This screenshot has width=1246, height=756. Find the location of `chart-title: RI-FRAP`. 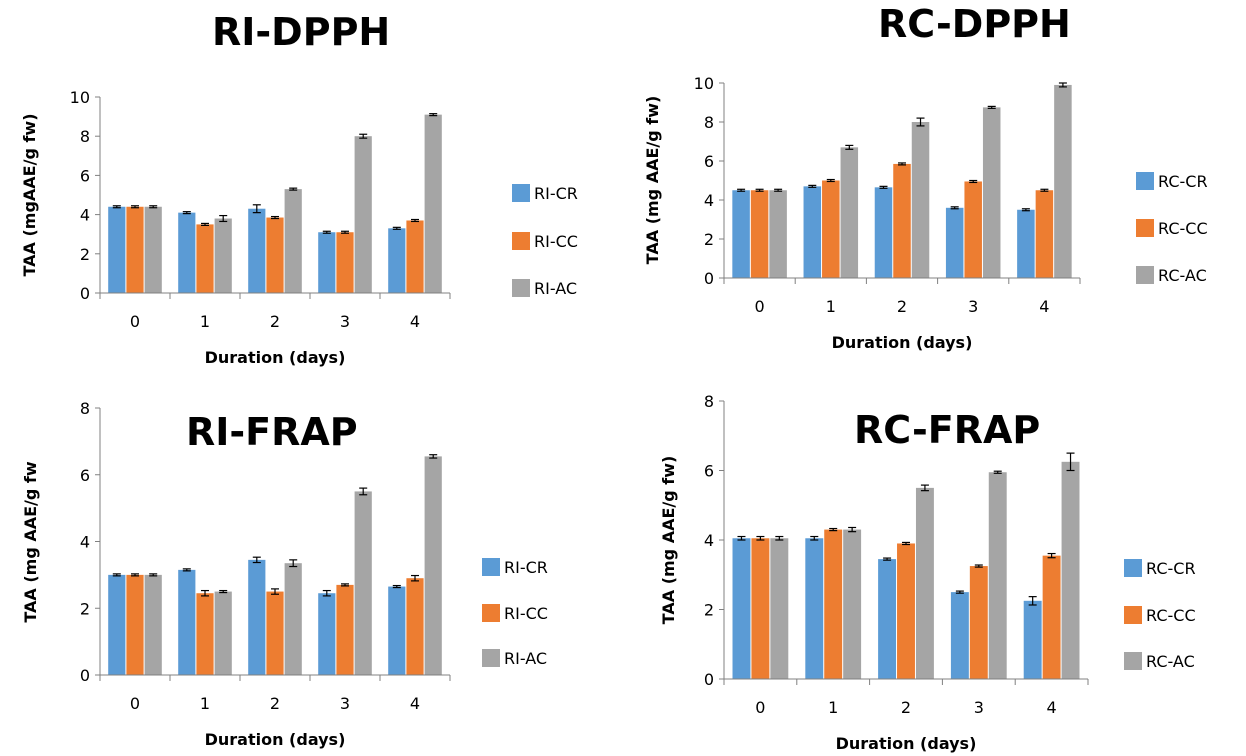

chart-title: RI-FRAP is located at coordinates (272, 432).